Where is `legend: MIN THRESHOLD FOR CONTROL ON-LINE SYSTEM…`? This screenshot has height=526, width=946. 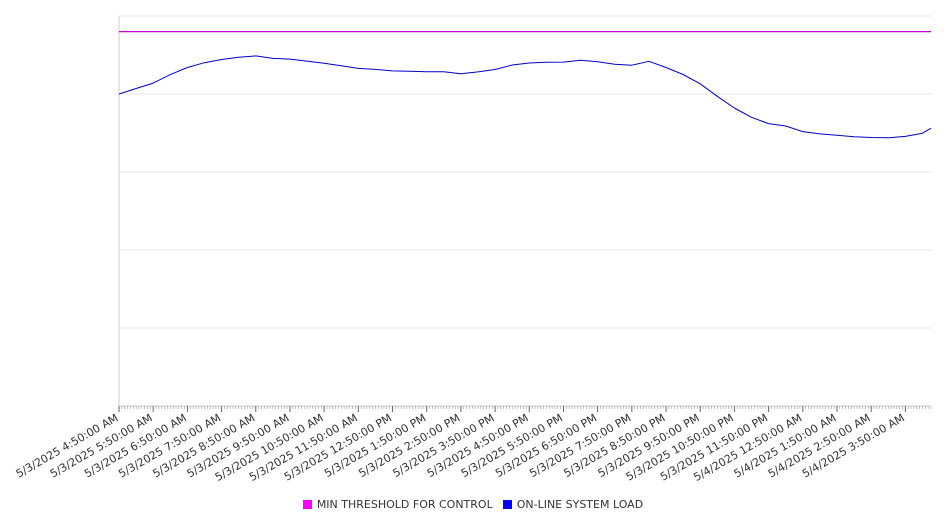
legend: MIN THRESHOLD FOR CONTROL ON-LINE SYSTEM… is located at coordinates (473, 504).